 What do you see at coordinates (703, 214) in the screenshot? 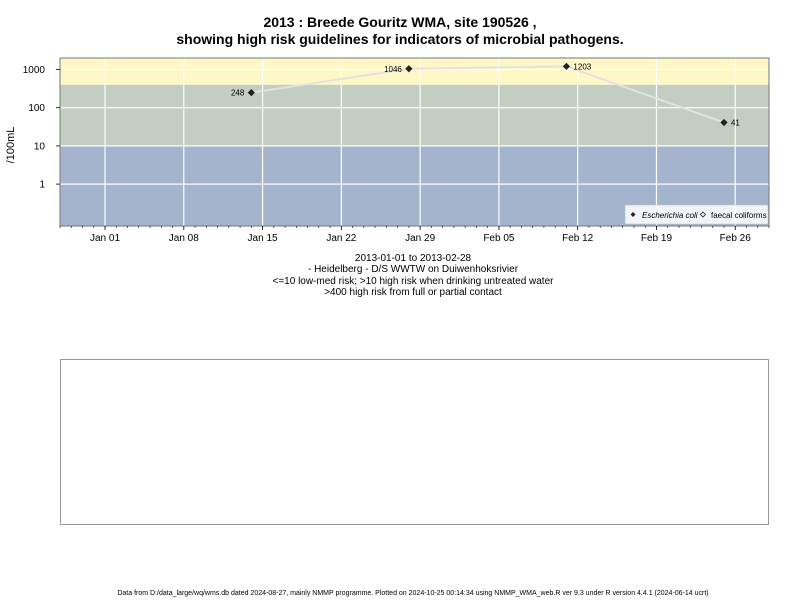
I see `legend-marker-faecal-coliforms` at bounding box center [703, 214].